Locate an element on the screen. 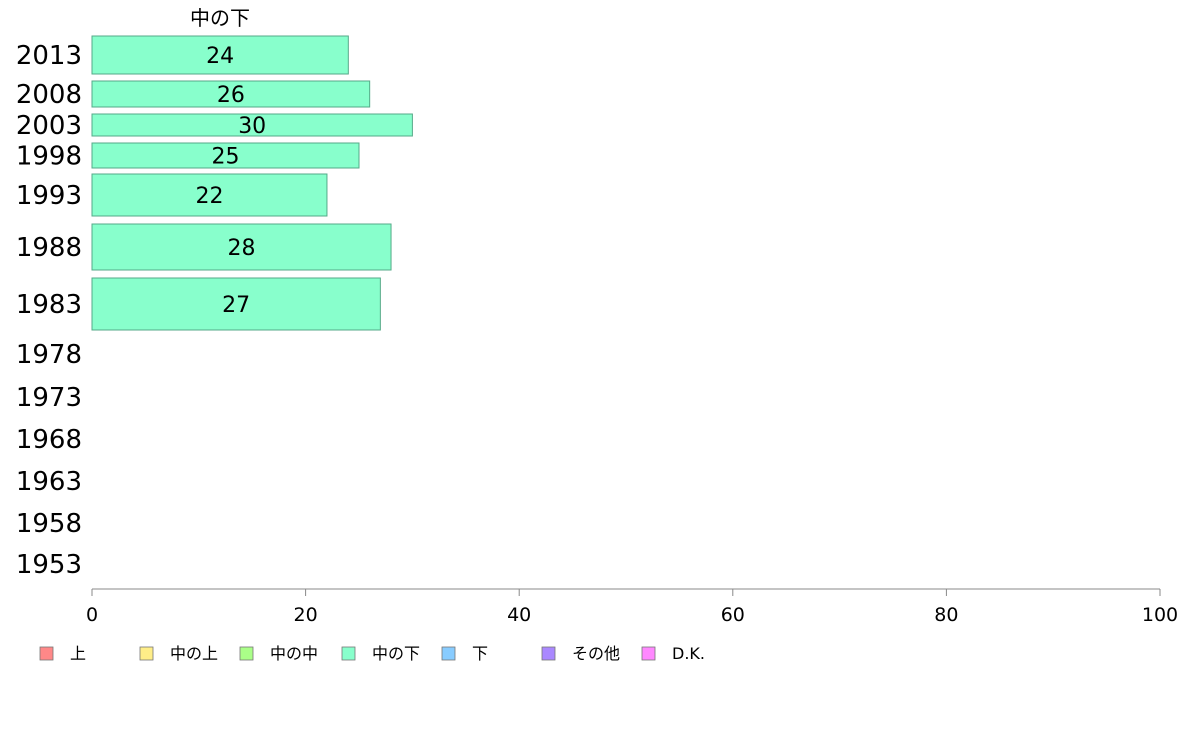  bar-value-label: 30 is located at coordinates (252, 126).